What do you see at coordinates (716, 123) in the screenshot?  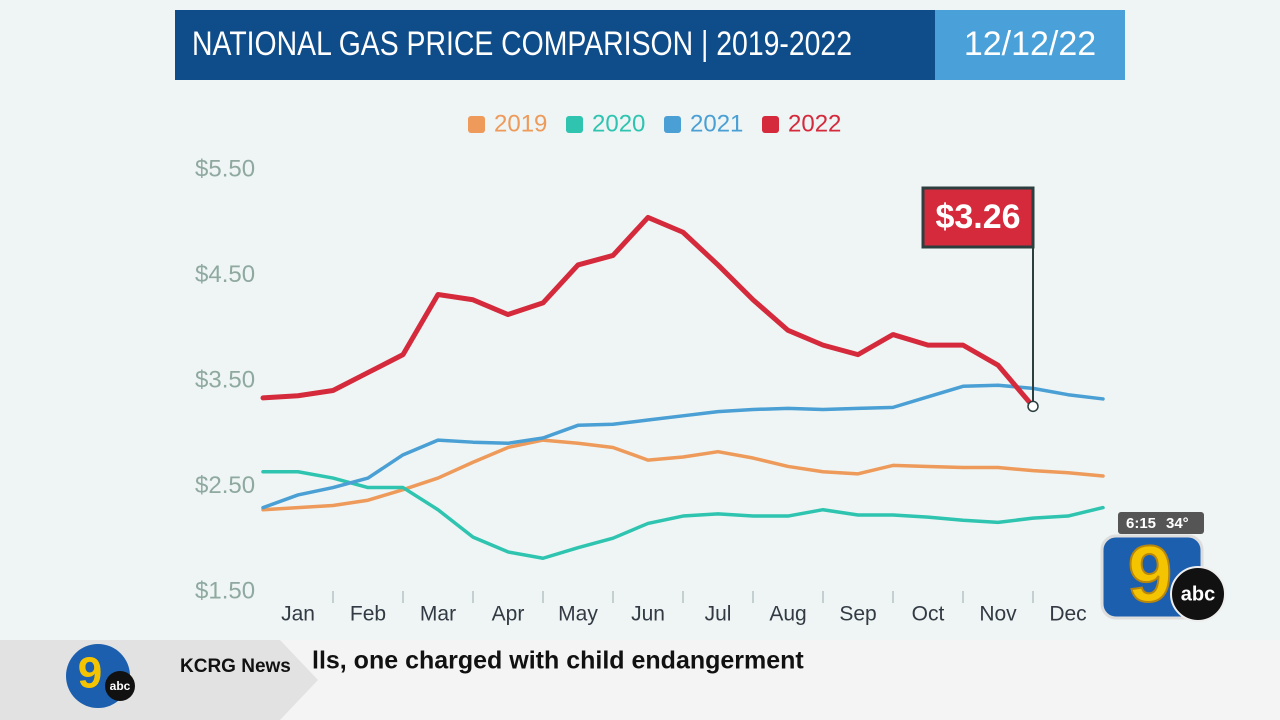 I see `legend-label: 2021` at bounding box center [716, 123].